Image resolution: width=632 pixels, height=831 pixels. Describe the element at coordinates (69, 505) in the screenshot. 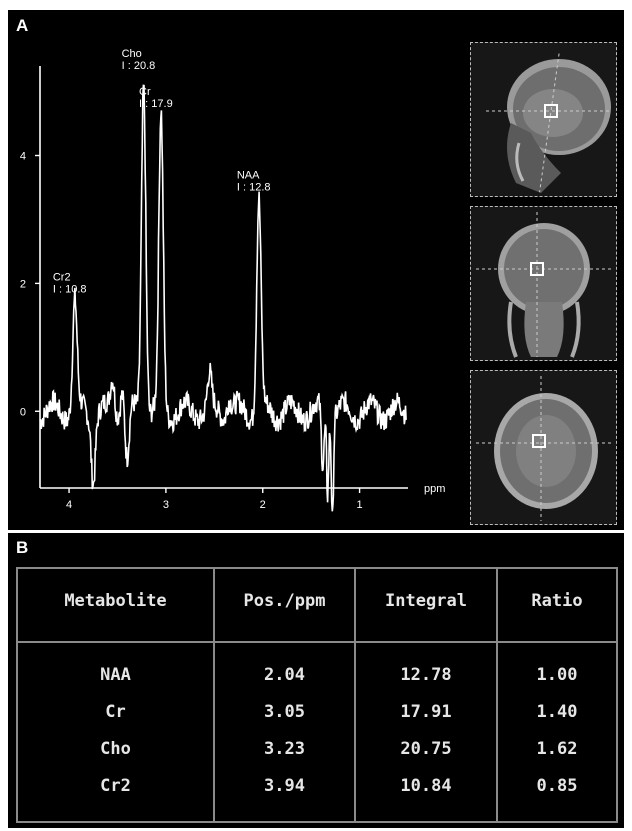

I see `x-tick-label: 4` at that location.